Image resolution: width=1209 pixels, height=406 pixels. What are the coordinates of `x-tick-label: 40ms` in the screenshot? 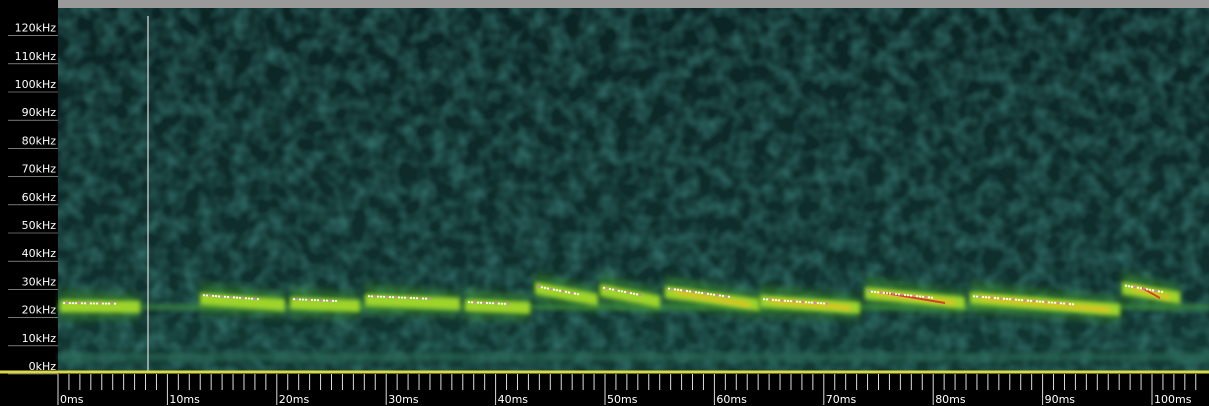 It's located at (513, 399).